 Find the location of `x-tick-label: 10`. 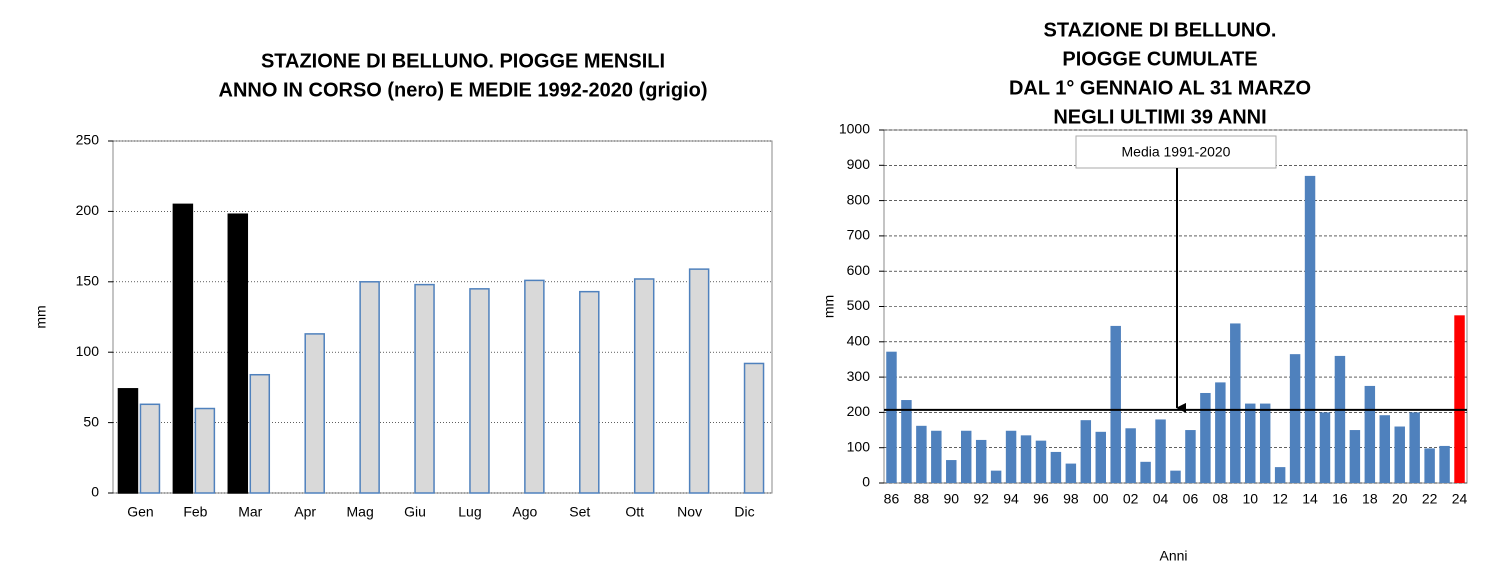

x-tick-label: 10 is located at coordinates (1250, 499).